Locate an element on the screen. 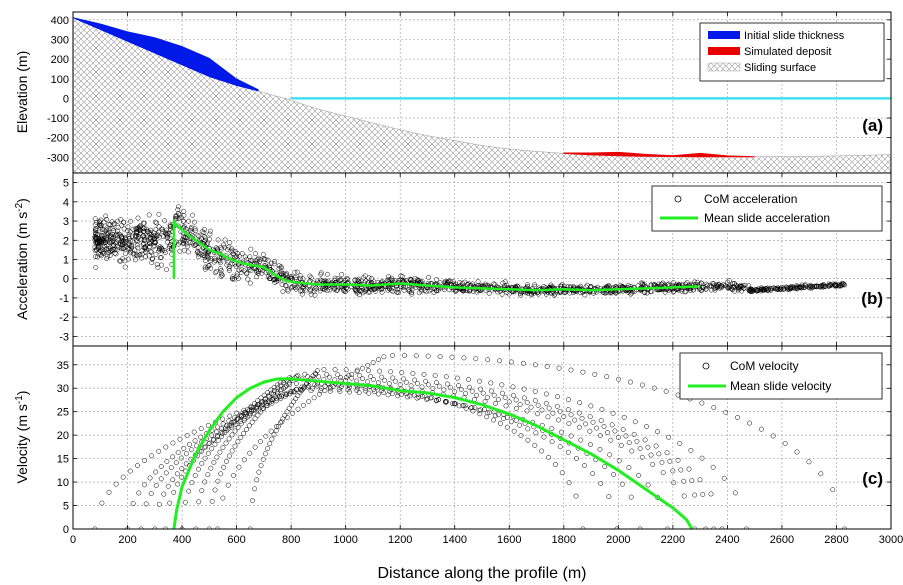  y-ticks-a: 400 300 200 100 0 -100 -200 -300 is located at coordinates (58, 89).